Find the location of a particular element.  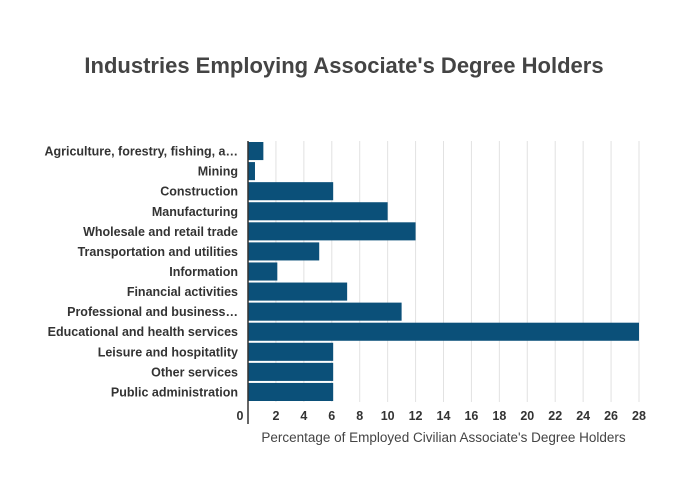

category-label-4: Wholesale and retail trade is located at coordinates (160, 232).